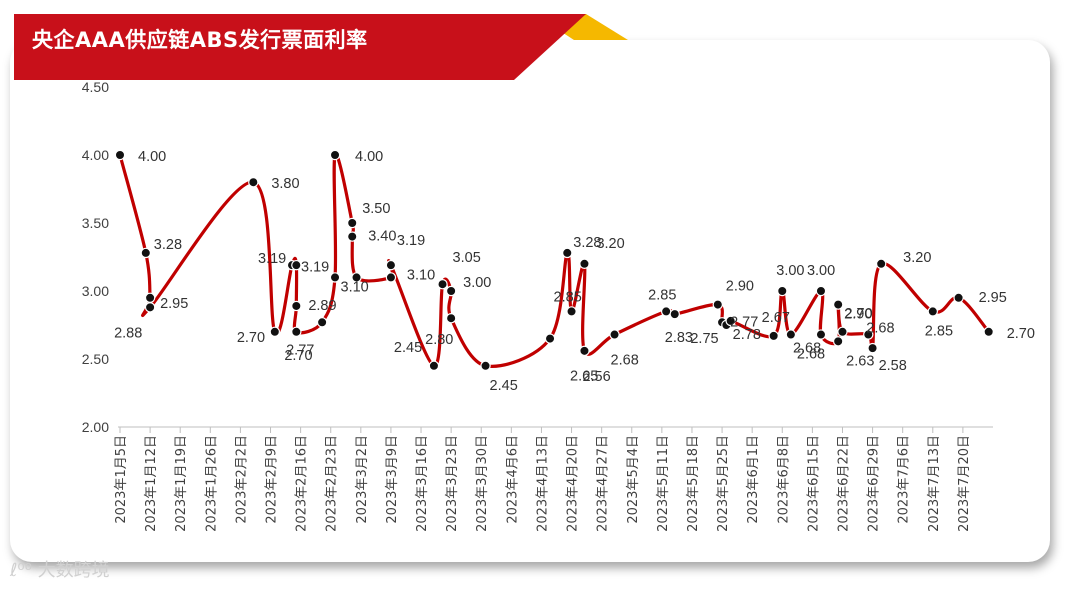 The width and height of the screenshot is (1080, 589). What do you see at coordinates (693, 483) in the screenshot?
I see `x-tick-label: 2023年5月18日` at bounding box center [693, 483].